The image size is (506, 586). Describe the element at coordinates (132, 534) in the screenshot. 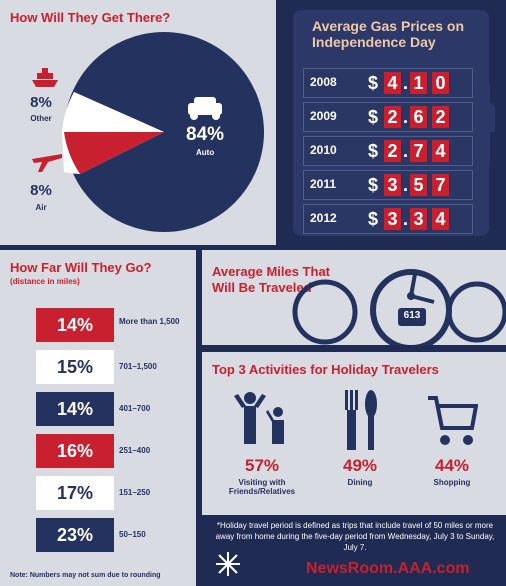

I see `distance-range-6: 50–150` at that location.